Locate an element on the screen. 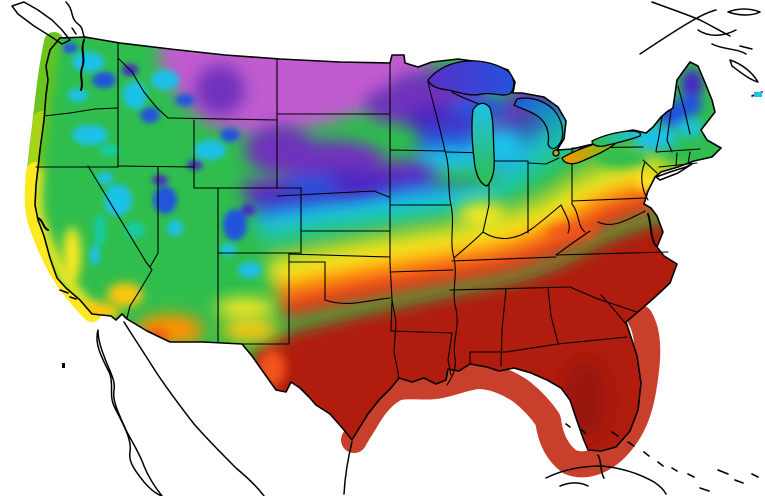  band-red is located at coordinates (485, 256).